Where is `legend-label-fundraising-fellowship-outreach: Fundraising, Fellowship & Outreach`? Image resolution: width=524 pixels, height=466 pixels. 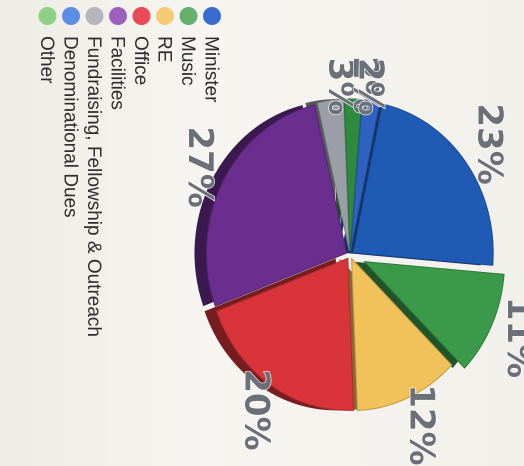 legend-label-fundraising-fellowship-outreach: Fundraising, Fellowship & Outreach is located at coordinates (93, 186).